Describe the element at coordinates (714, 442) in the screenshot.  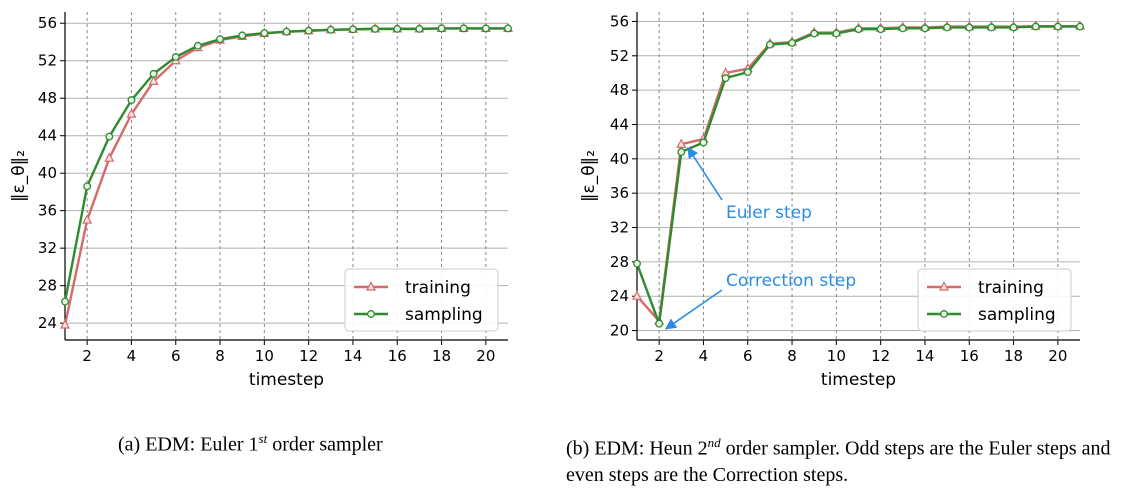
I see `caption-b-sup: nd` at that location.